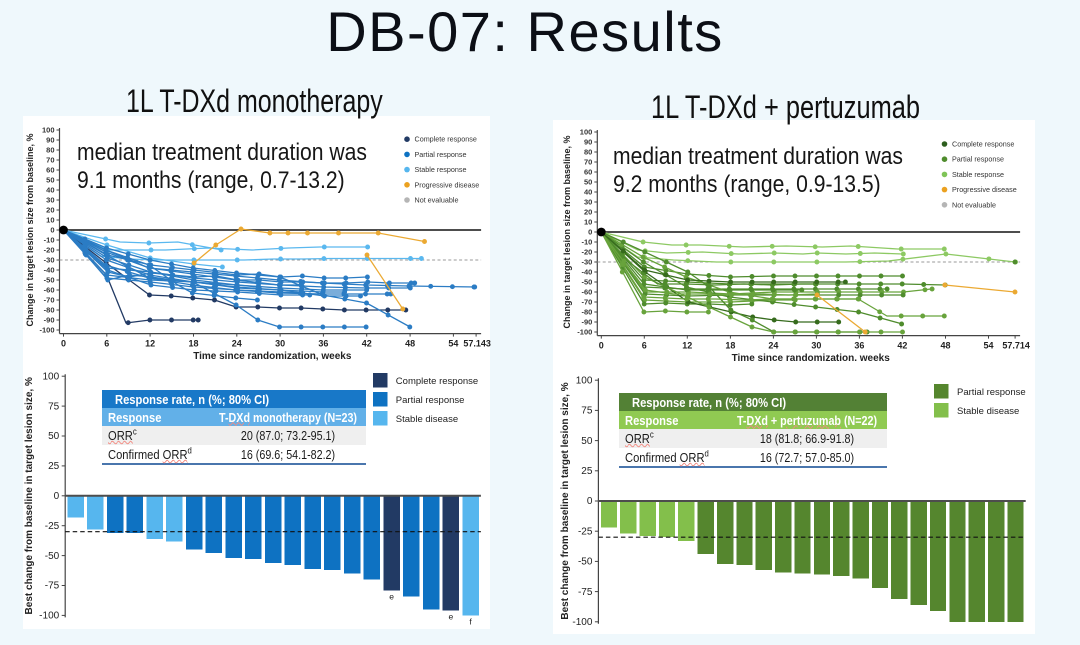 The height and width of the screenshot is (645, 1080). Describe the element at coordinates (52, 586) in the screenshot. I see `svg-text: -75` at that location.